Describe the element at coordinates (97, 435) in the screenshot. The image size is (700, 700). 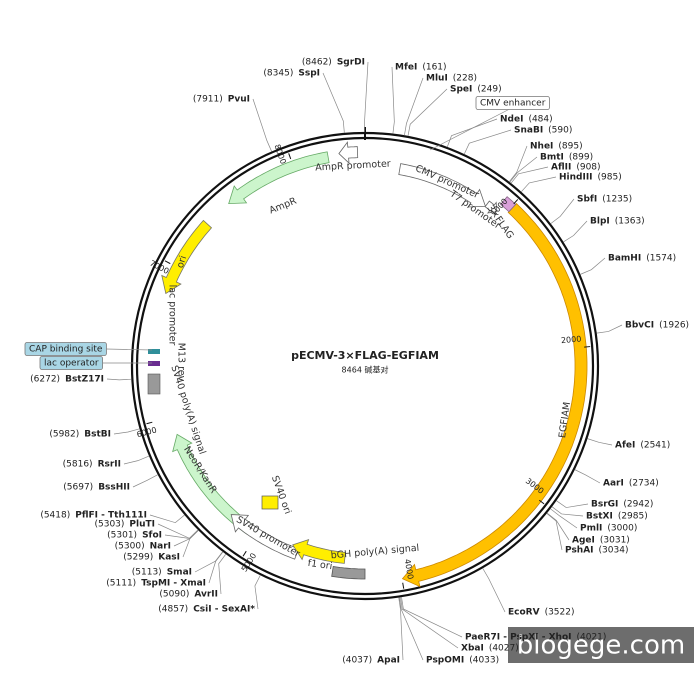
I see `site-name: BstBI` at that location.